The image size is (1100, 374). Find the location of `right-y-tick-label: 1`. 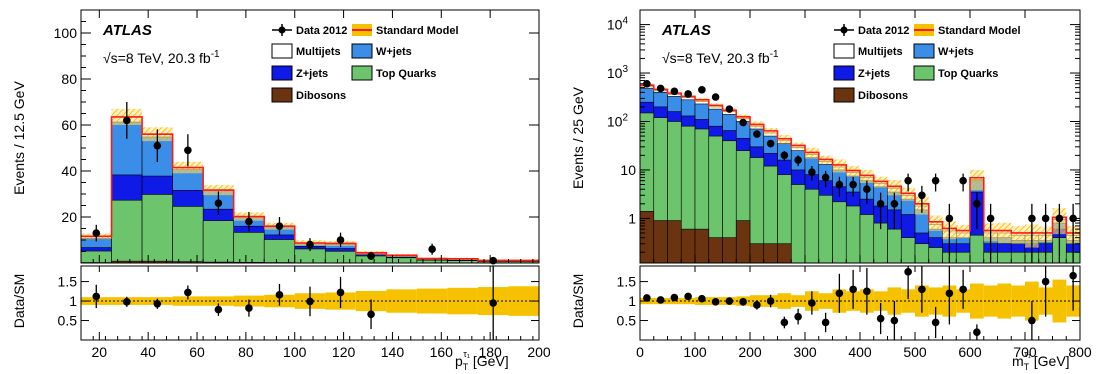

right-y-tick-label: 1 is located at coordinates (632, 218).